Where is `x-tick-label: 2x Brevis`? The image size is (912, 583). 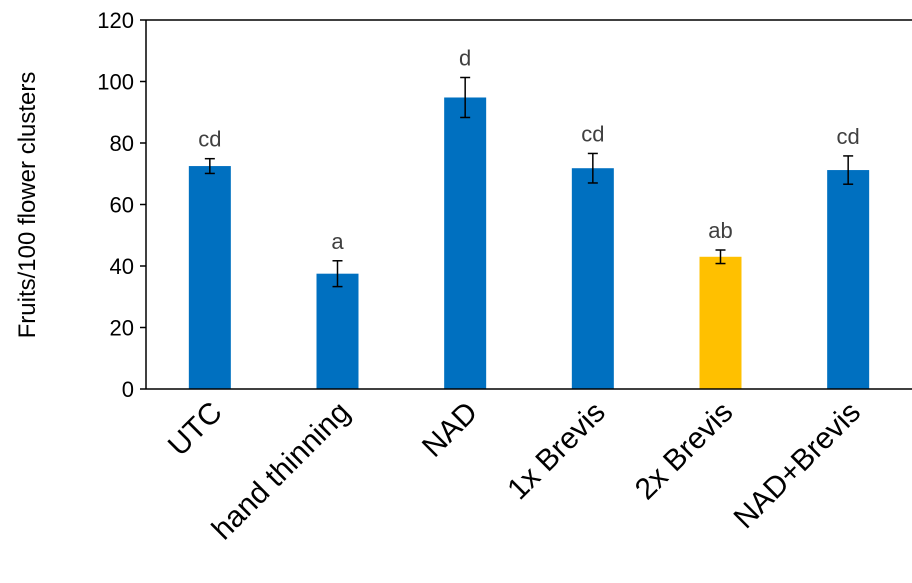
x-tick-label: 2x Brevis is located at coordinates (684, 451).